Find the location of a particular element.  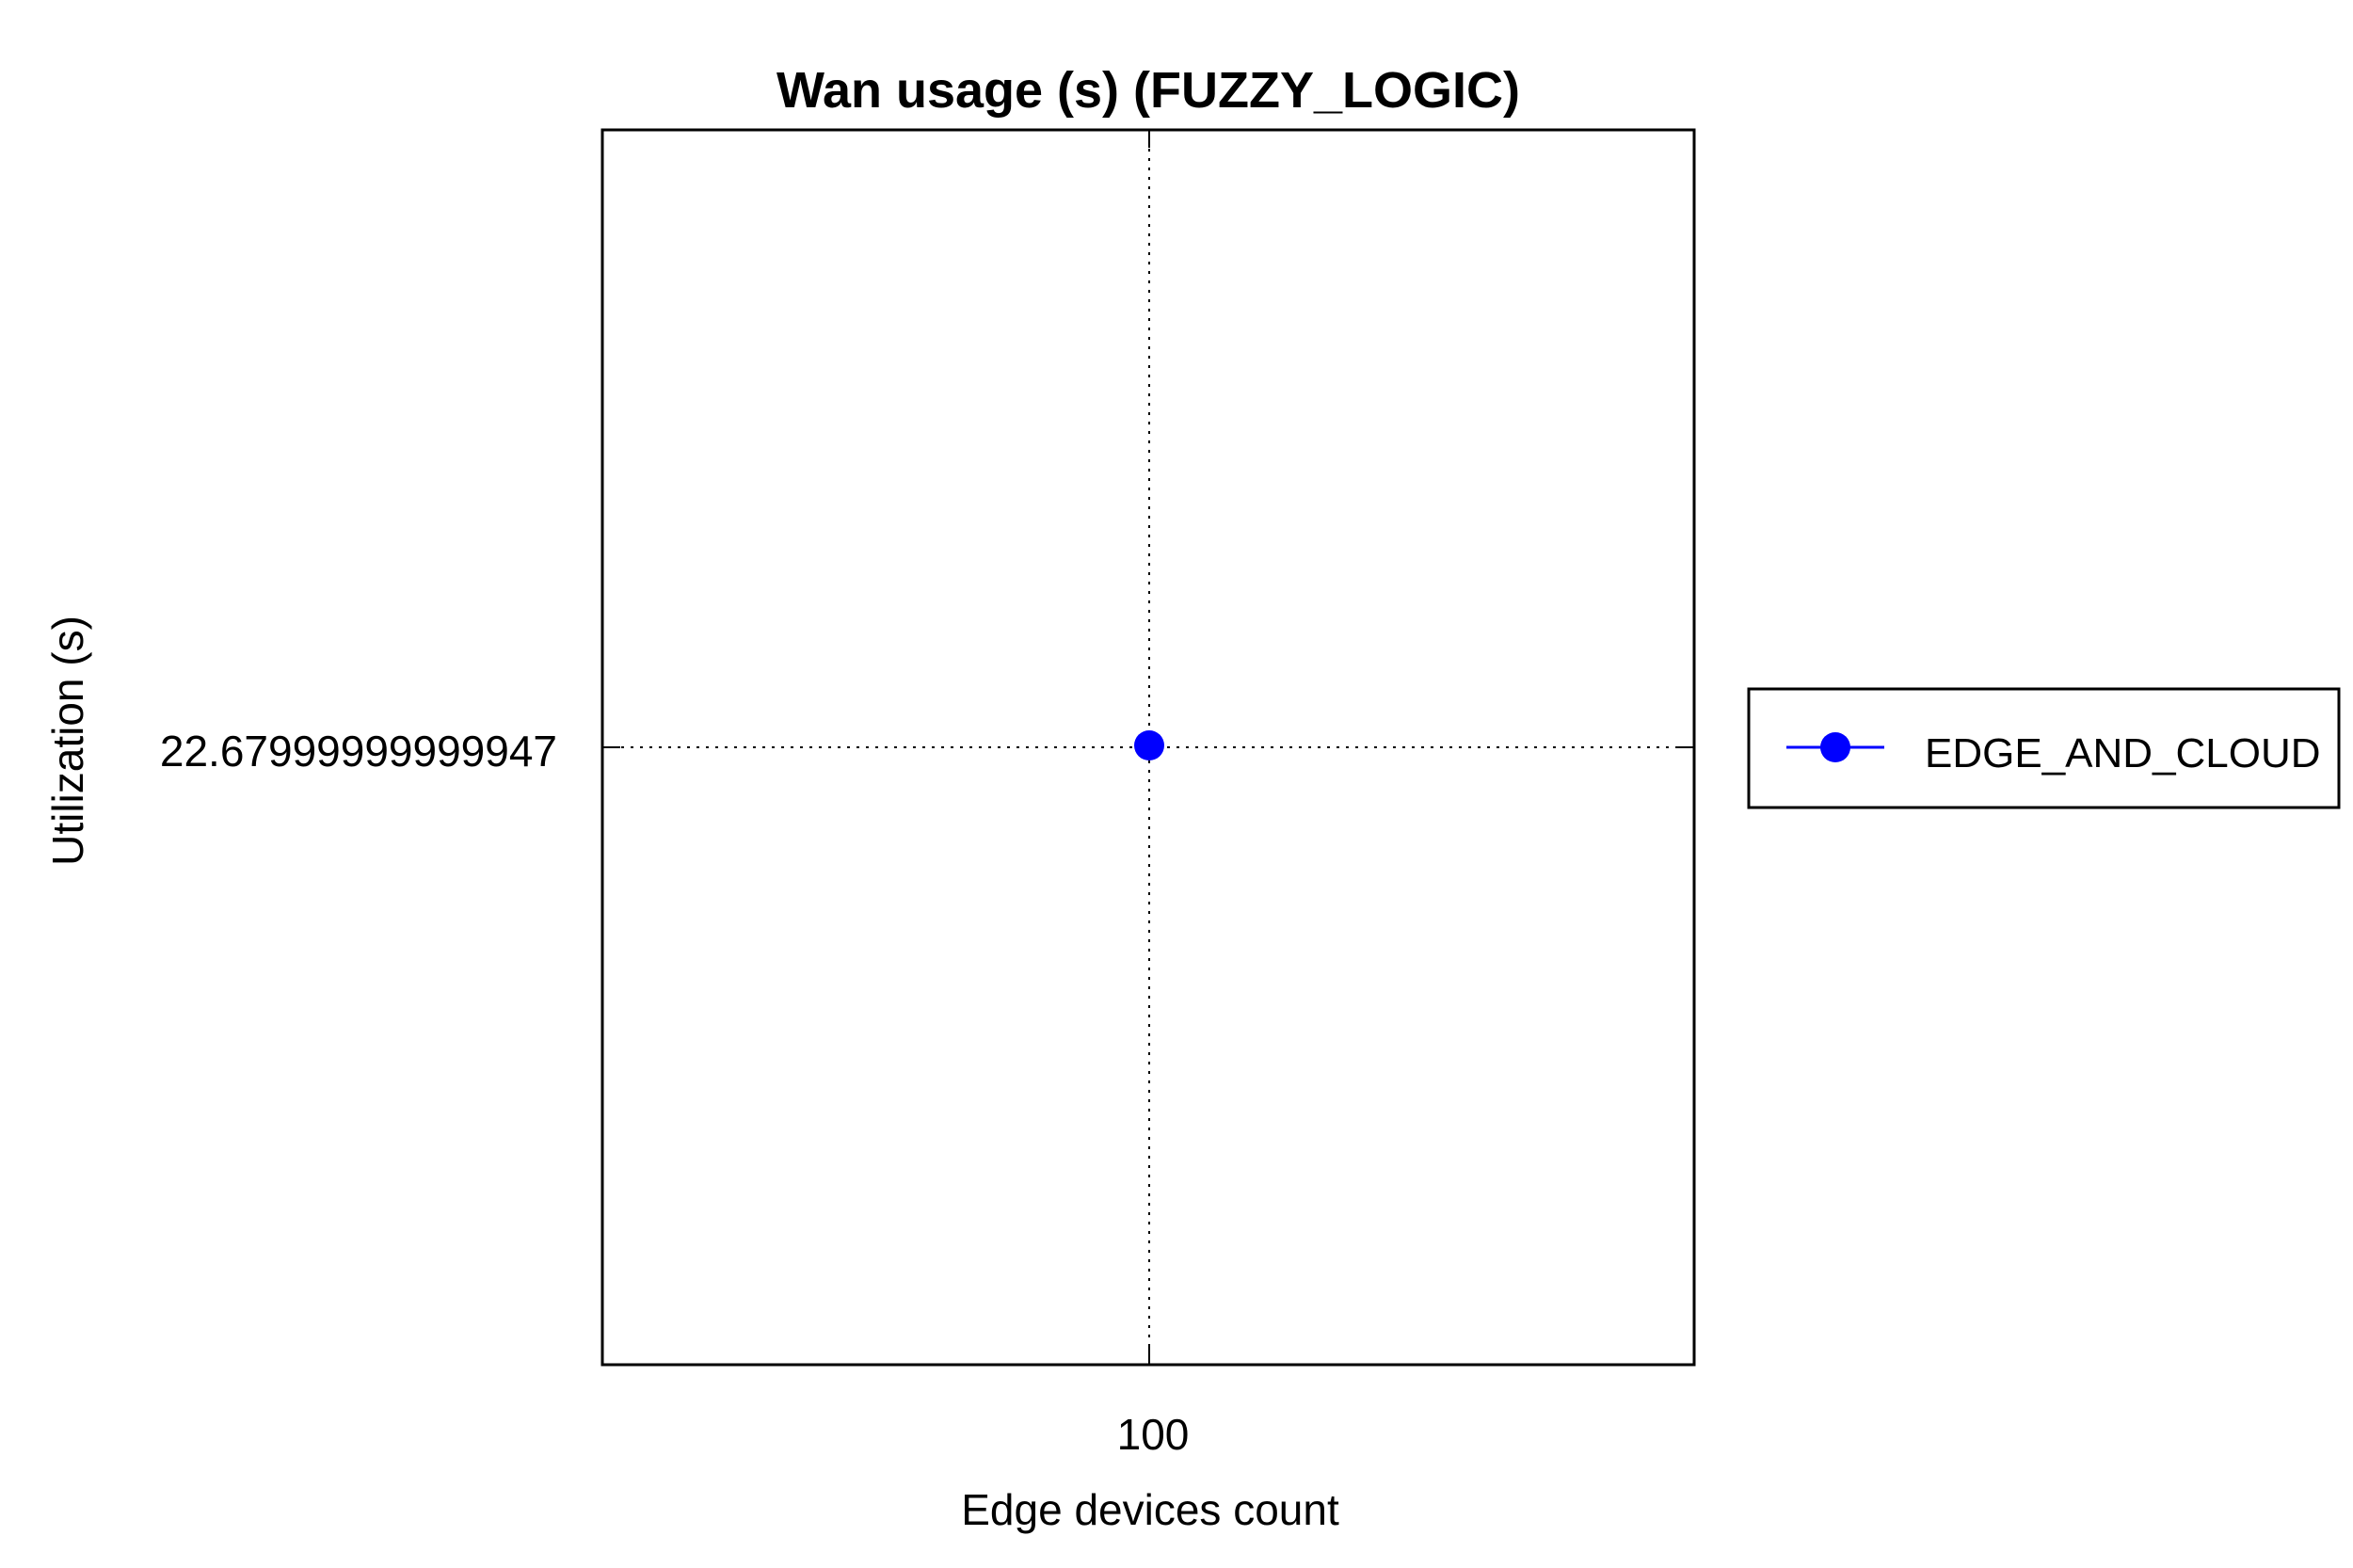

series-layer is located at coordinates (1149, 745).